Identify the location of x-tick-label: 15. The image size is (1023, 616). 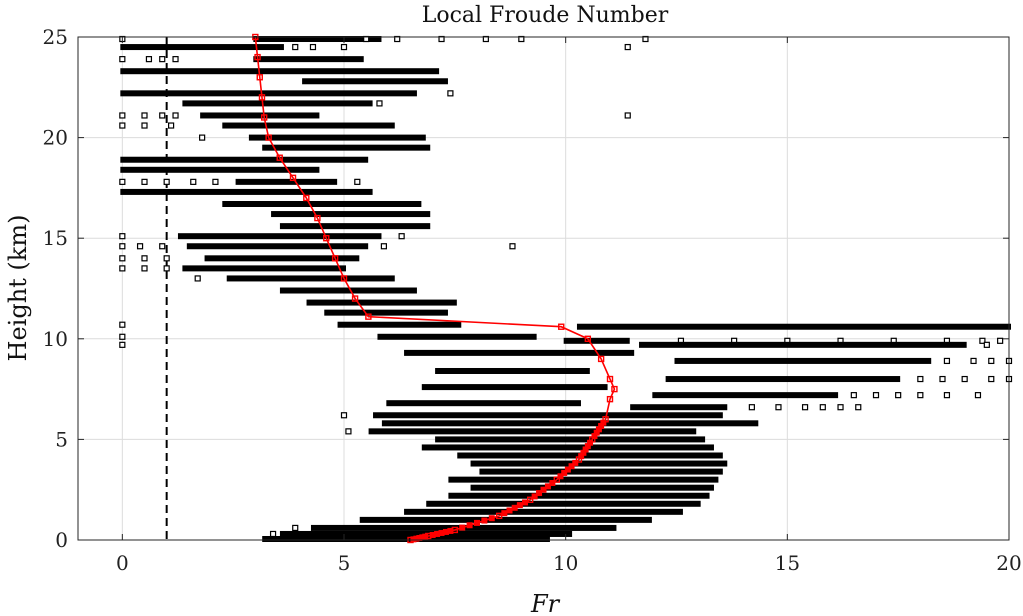
(787, 563).